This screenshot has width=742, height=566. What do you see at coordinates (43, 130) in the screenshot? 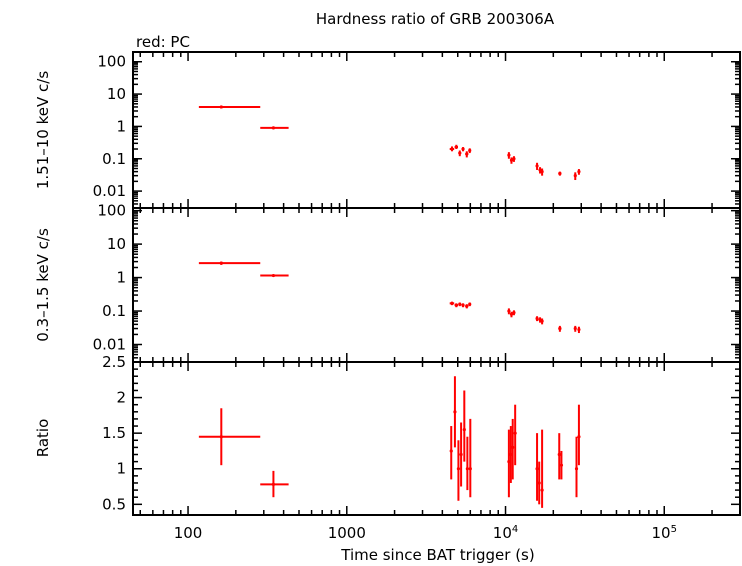
I see `y-axis-label: 1.51–10 keV c/s` at bounding box center [43, 130].